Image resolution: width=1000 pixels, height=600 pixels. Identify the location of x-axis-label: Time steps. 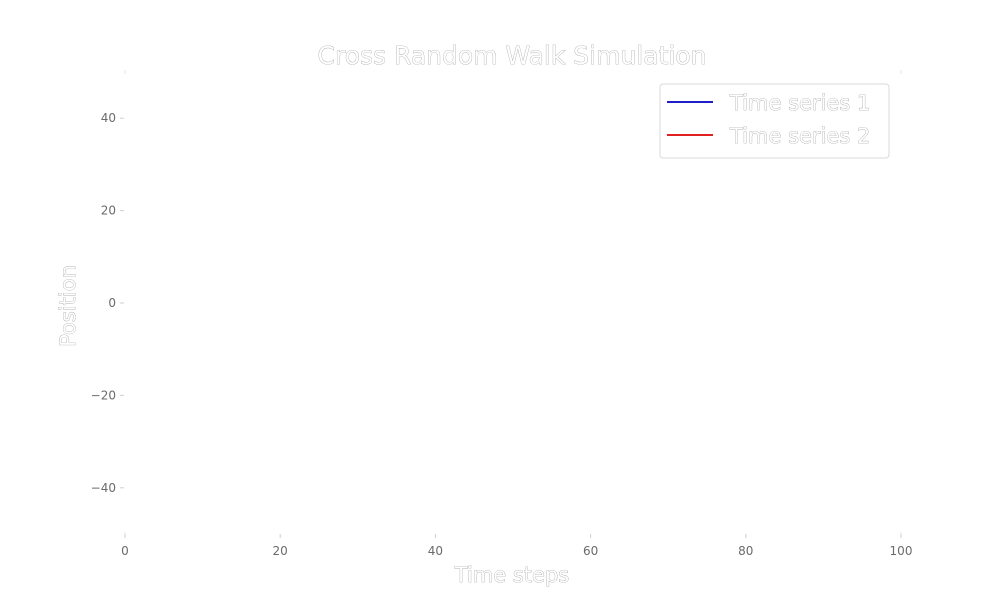
(511, 575).